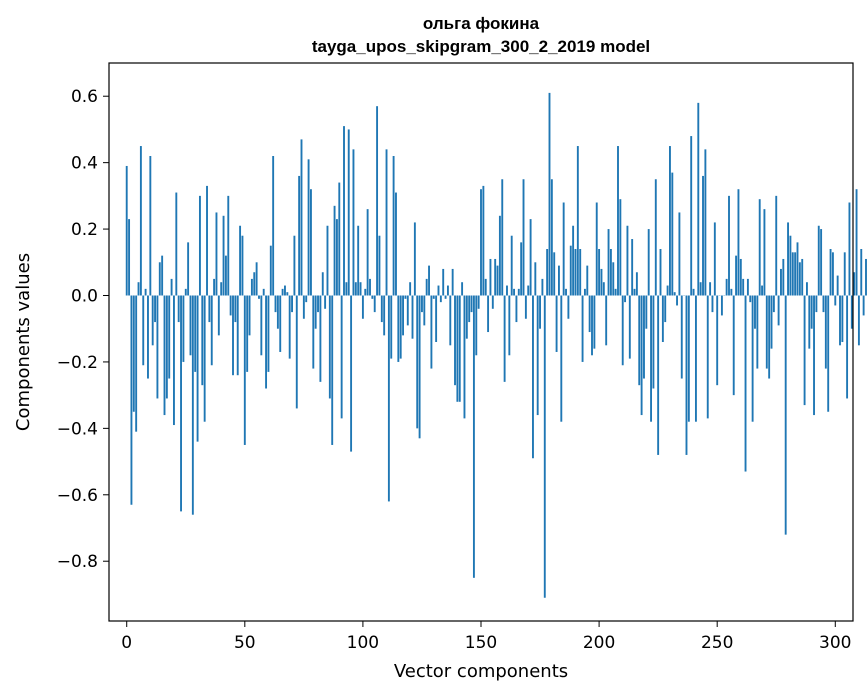  What do you see at coordinates (363, 643) in the screenshot?
I see `x-tick-label: 100` at bounding box center [363, 643].